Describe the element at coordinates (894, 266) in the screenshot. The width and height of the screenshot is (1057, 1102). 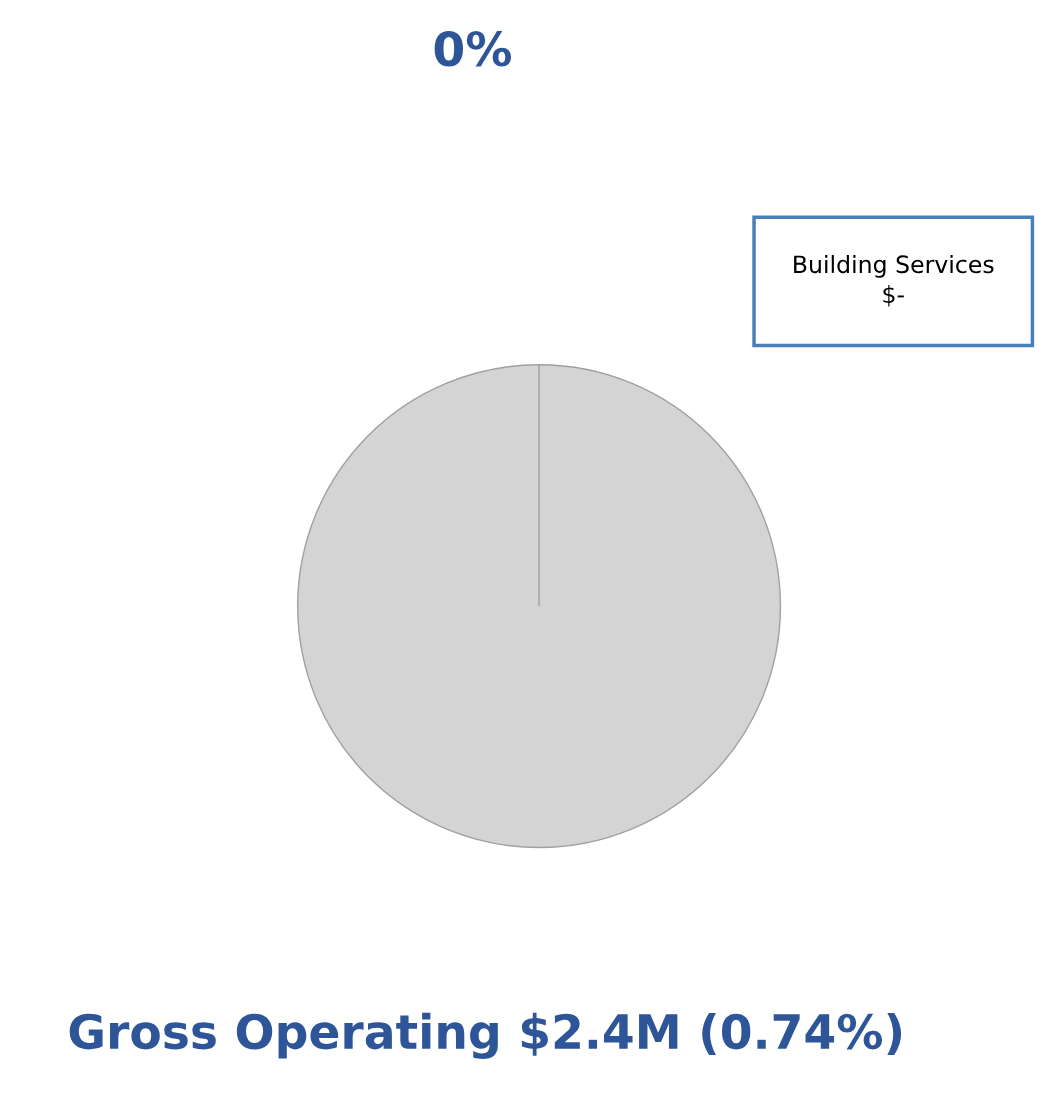
I see `category-label: Building Services` at that location.